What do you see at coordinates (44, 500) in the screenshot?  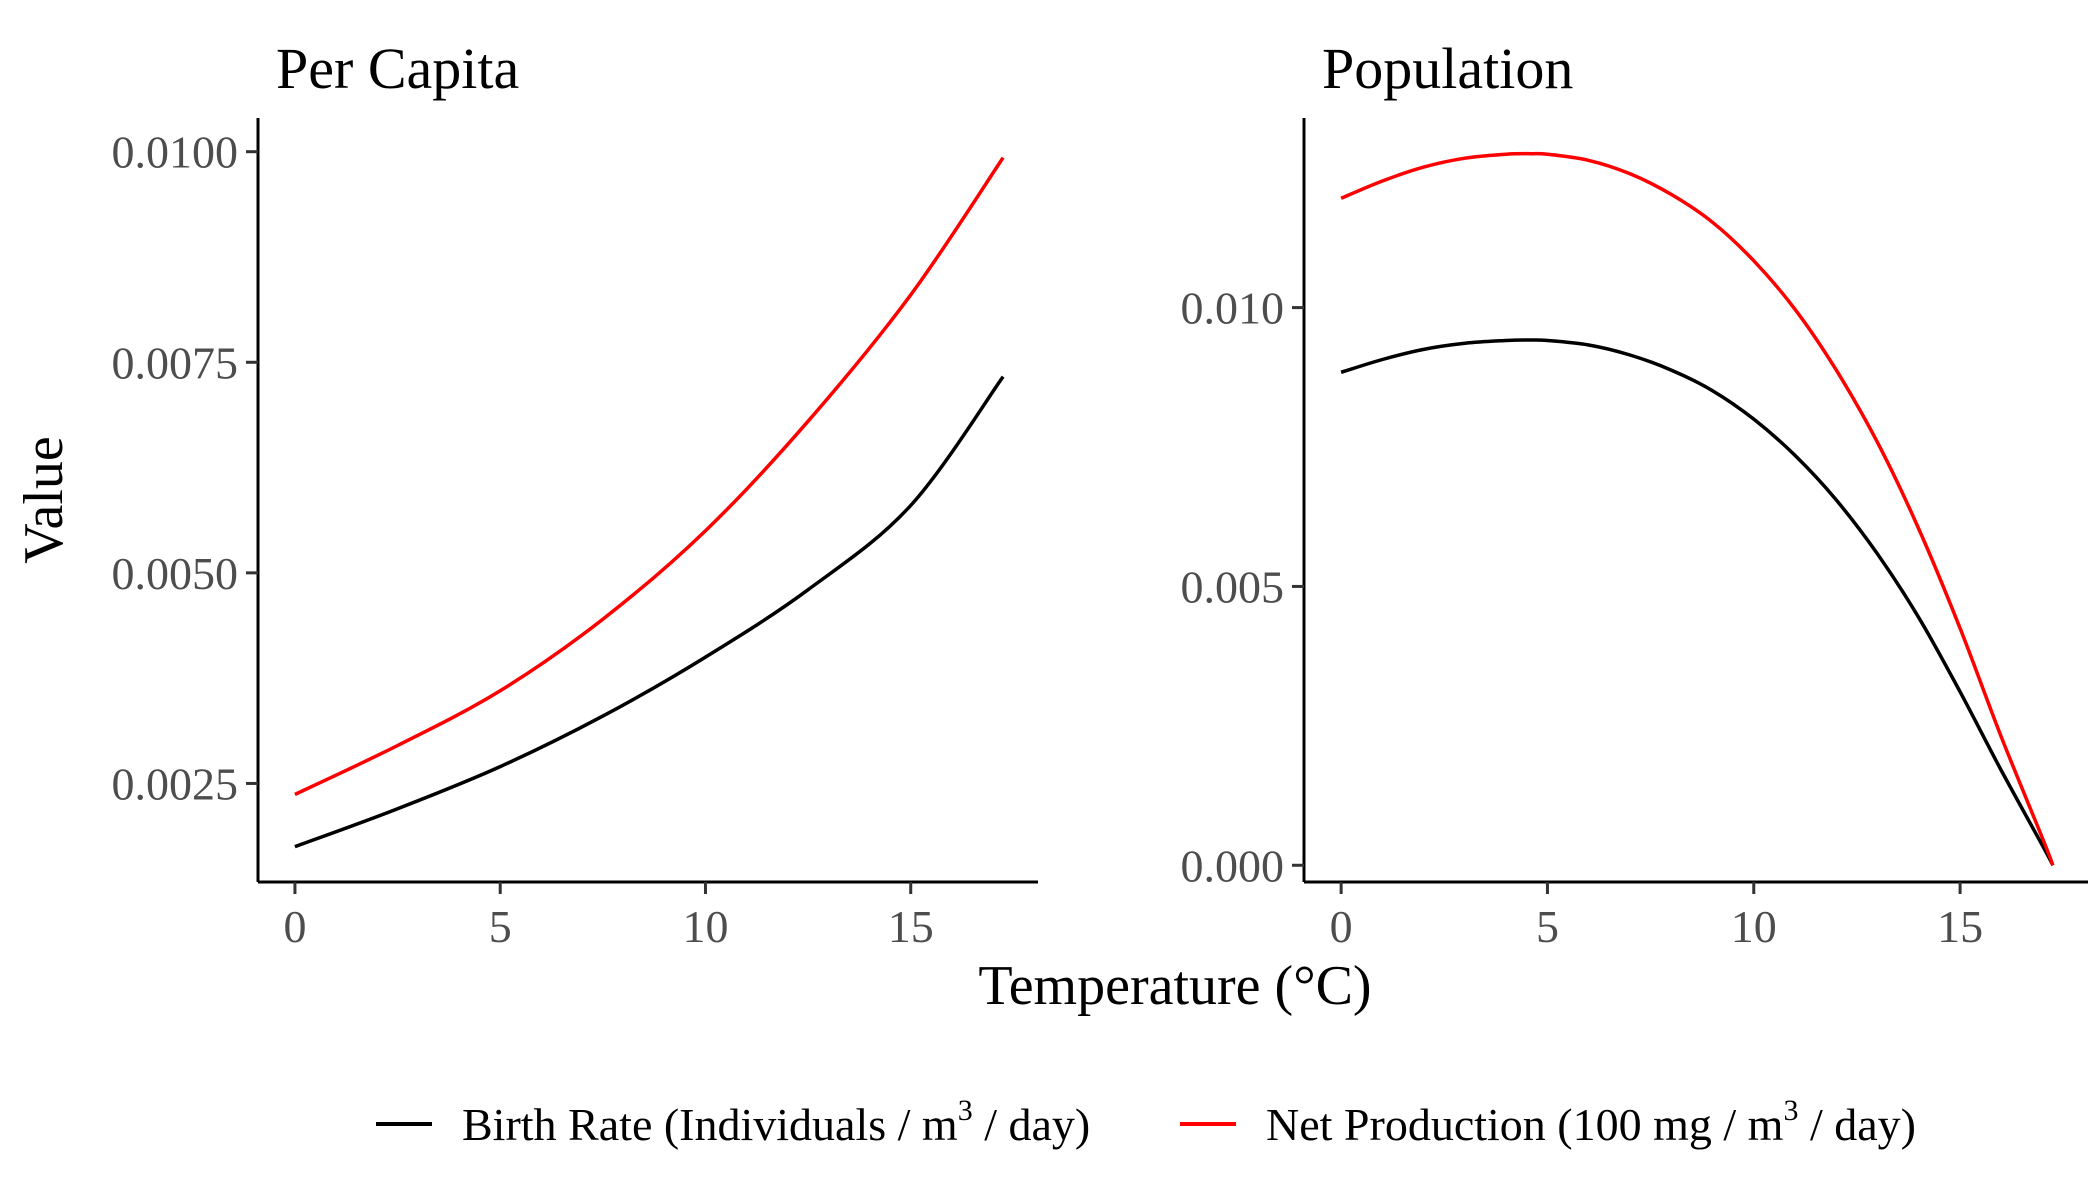 I see `y-axis-title: Value` at bounding box center [44, 500].